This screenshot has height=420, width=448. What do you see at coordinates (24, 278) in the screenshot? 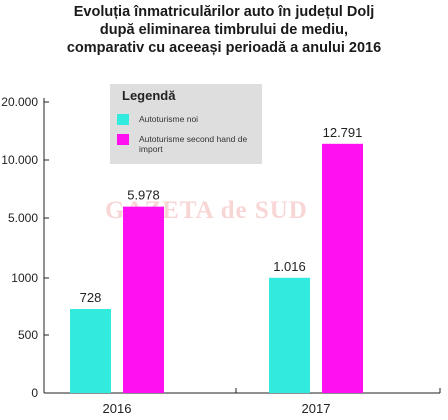
I see `y-tick-label: 1000` at bounding box center [24, 278].